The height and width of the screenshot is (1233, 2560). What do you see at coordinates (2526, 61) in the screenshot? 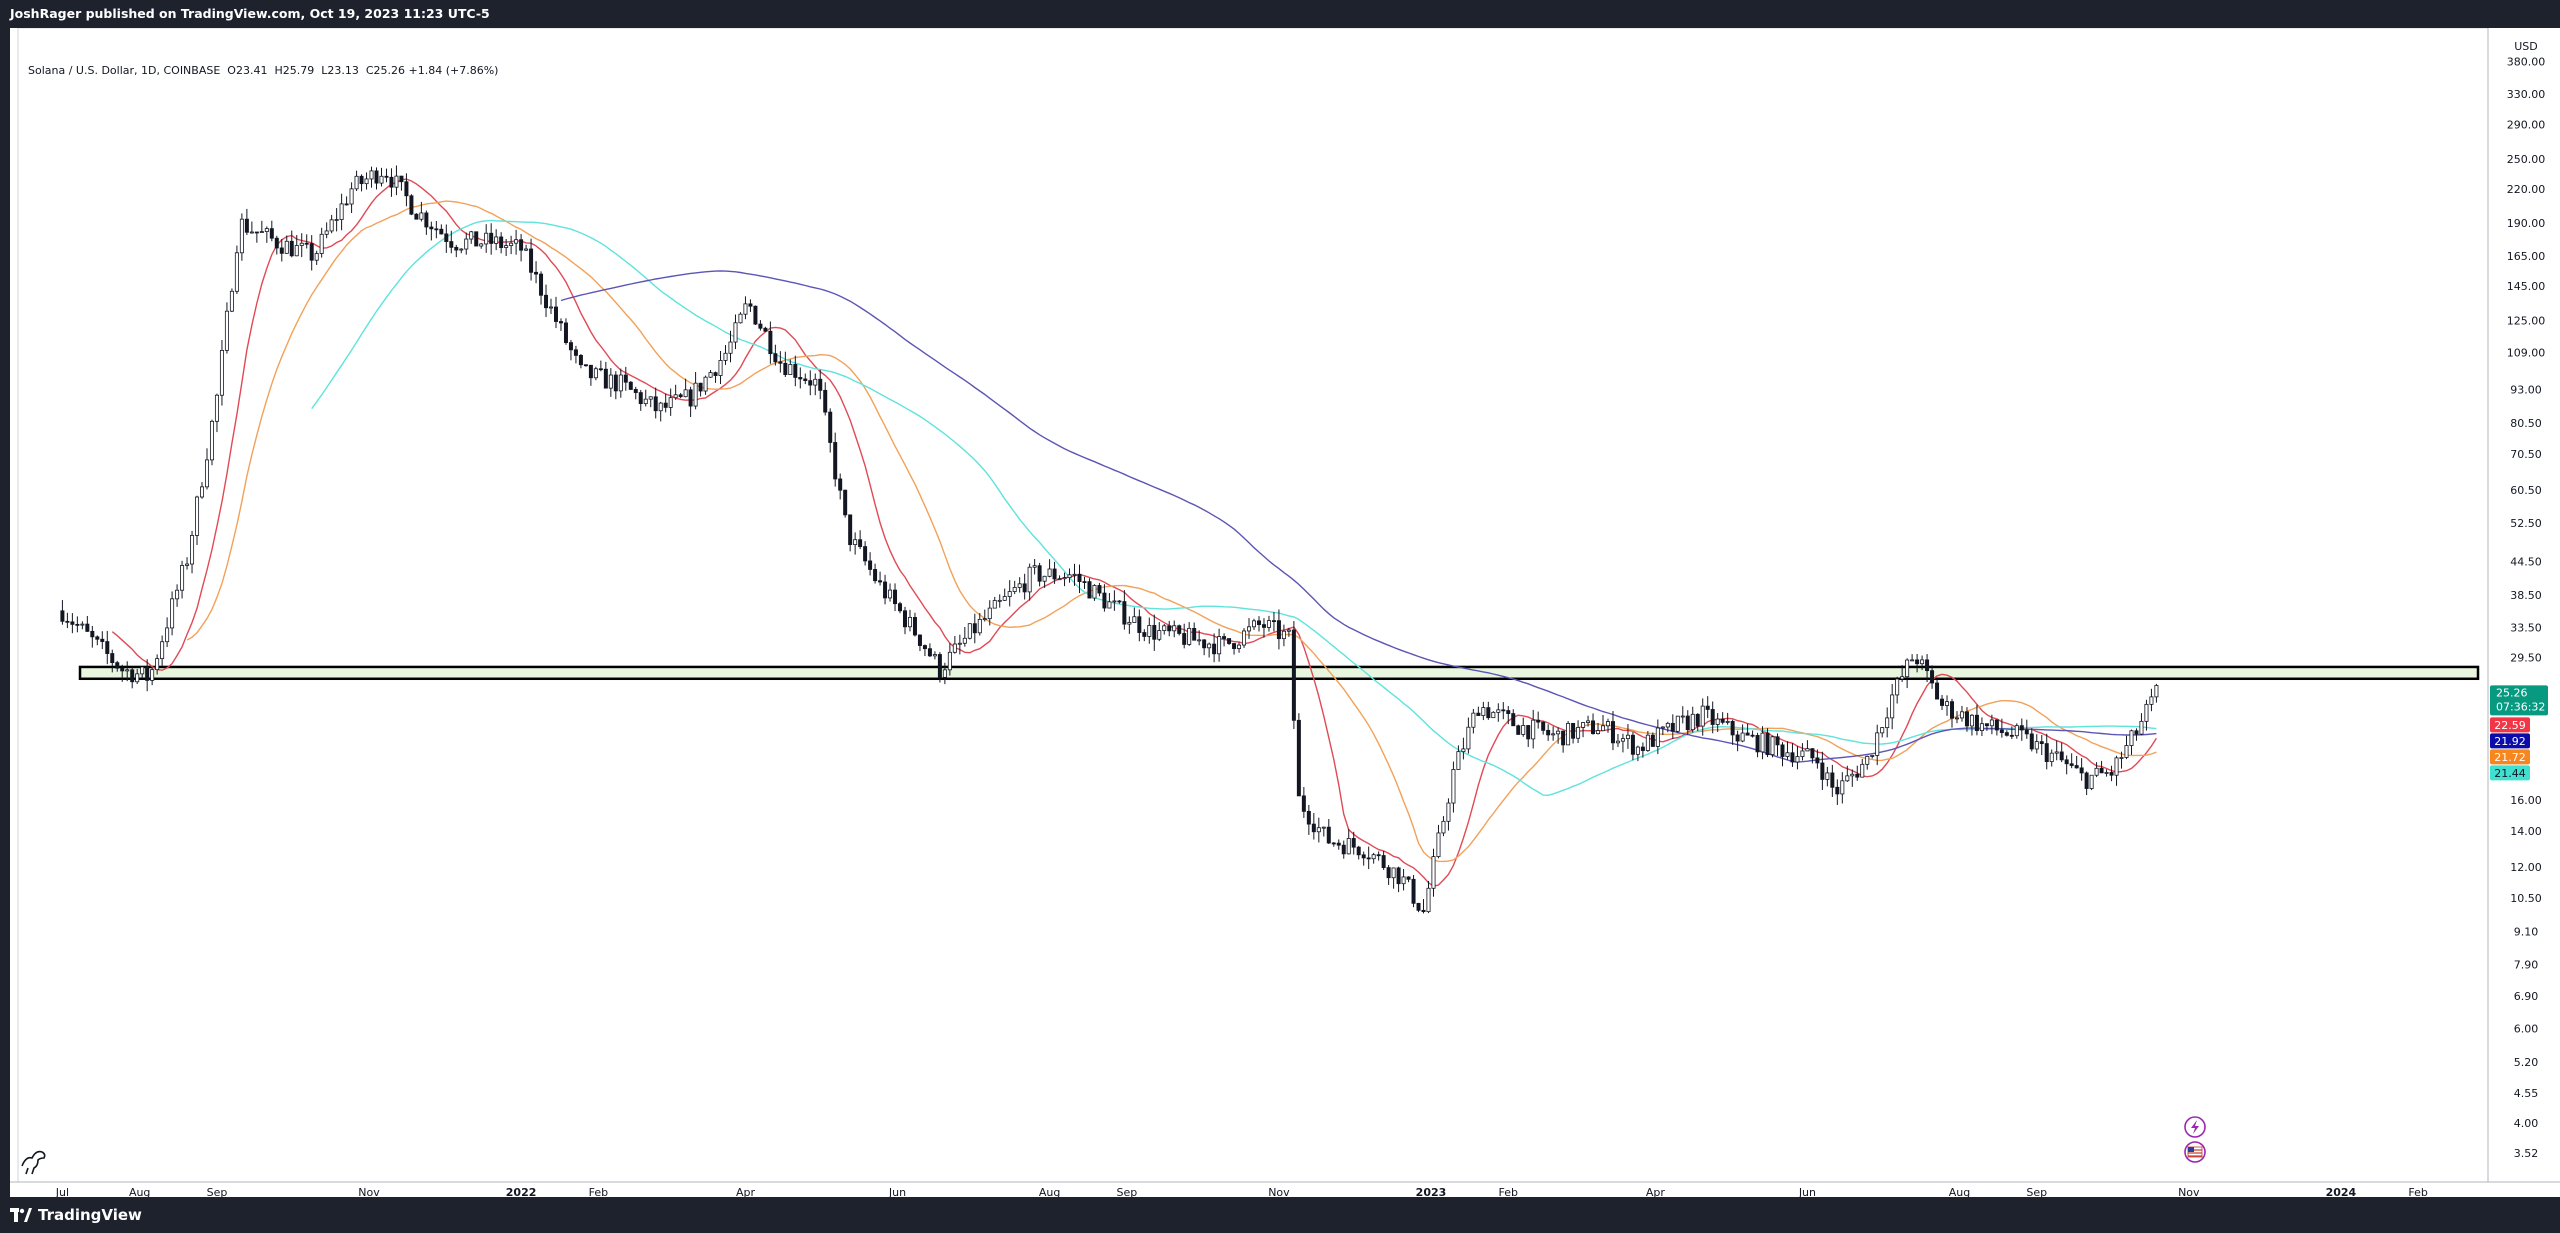
I see `price-tick-label: 380.00` at bounding box center [2526, 61].